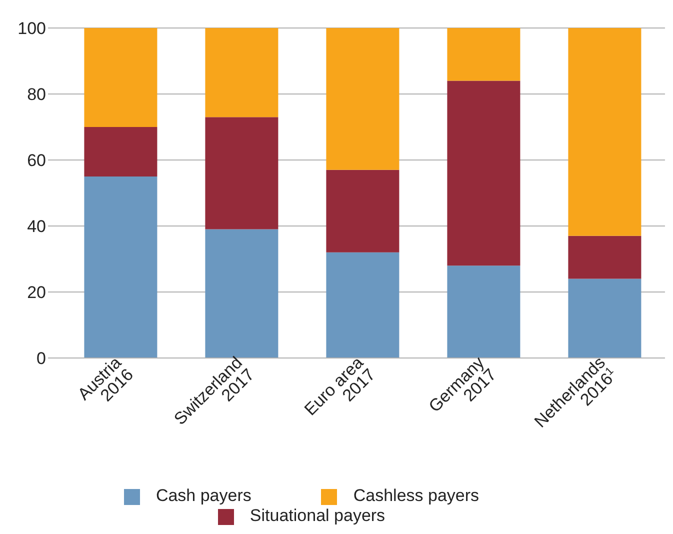 Image resolution: width=673 pixels, height=534 pixels. What do you see at coordinates (36, 292) in the screenshot?
I see `y-tick-label: 20` at bounding box center [36, 292].